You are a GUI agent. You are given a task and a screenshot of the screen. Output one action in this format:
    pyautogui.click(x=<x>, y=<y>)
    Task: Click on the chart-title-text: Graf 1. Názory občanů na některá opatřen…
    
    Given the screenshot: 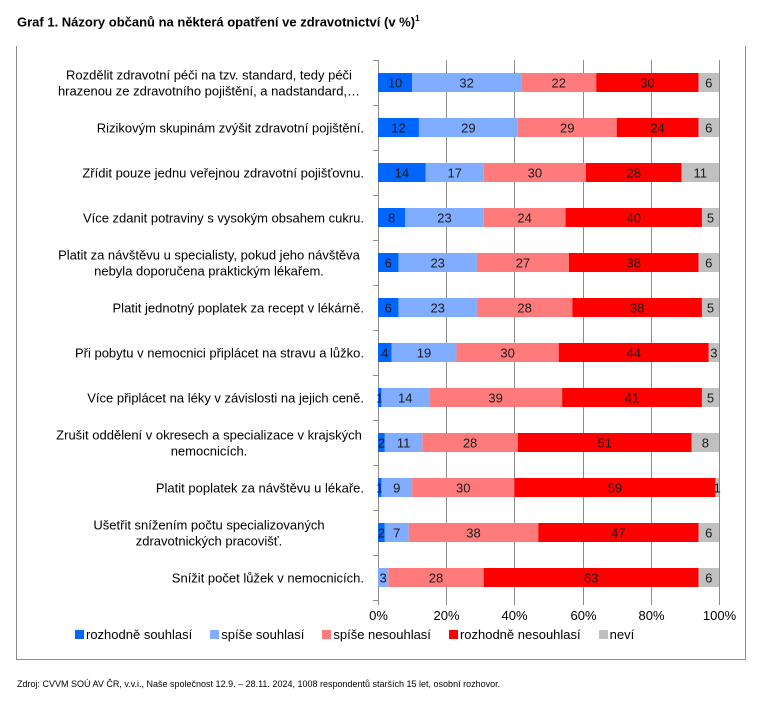 What is the action you would take?
    pyautogui.click(x=216, y=22)
    